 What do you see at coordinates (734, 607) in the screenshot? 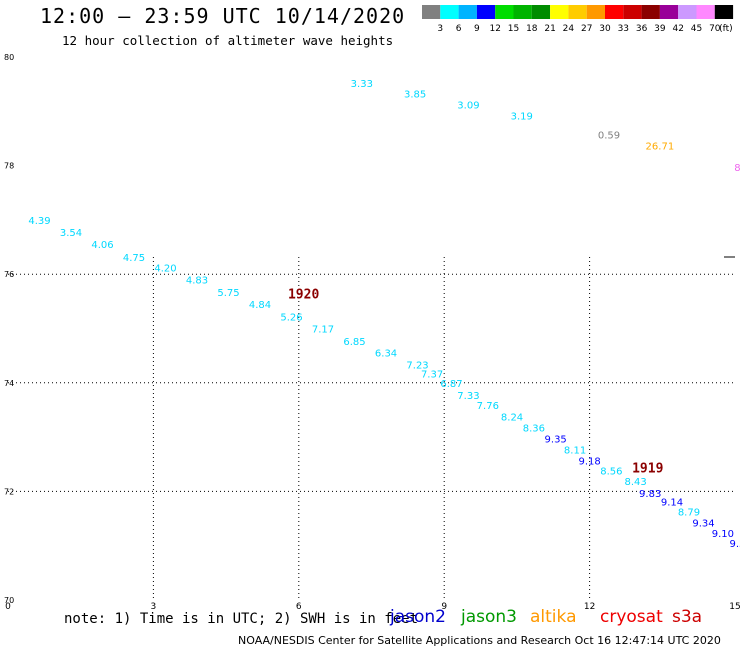
I see `x-tick-label: 15` at bounding box center [734, 607].